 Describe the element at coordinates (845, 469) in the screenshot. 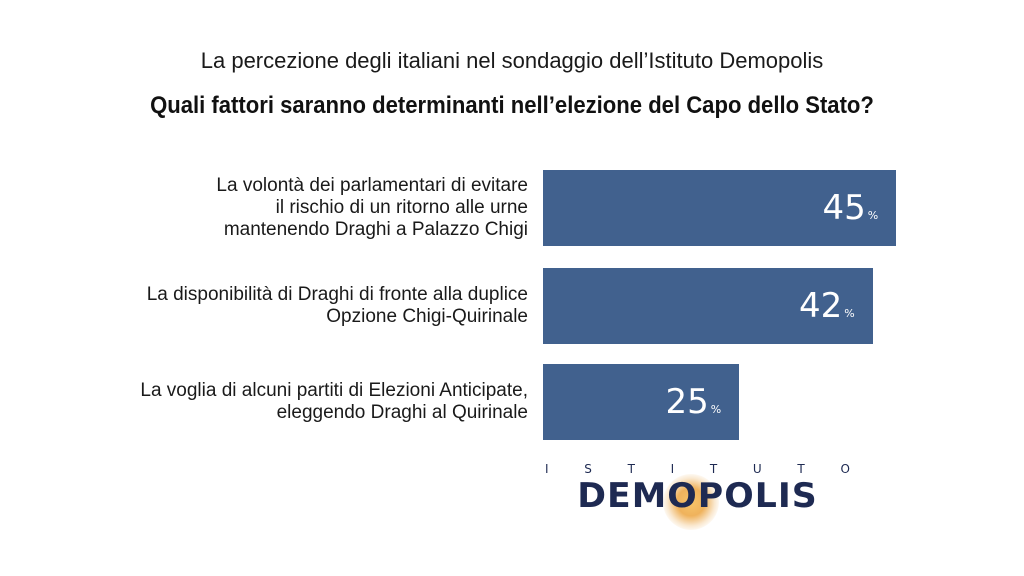

I see `logo-letter: O` at that location.